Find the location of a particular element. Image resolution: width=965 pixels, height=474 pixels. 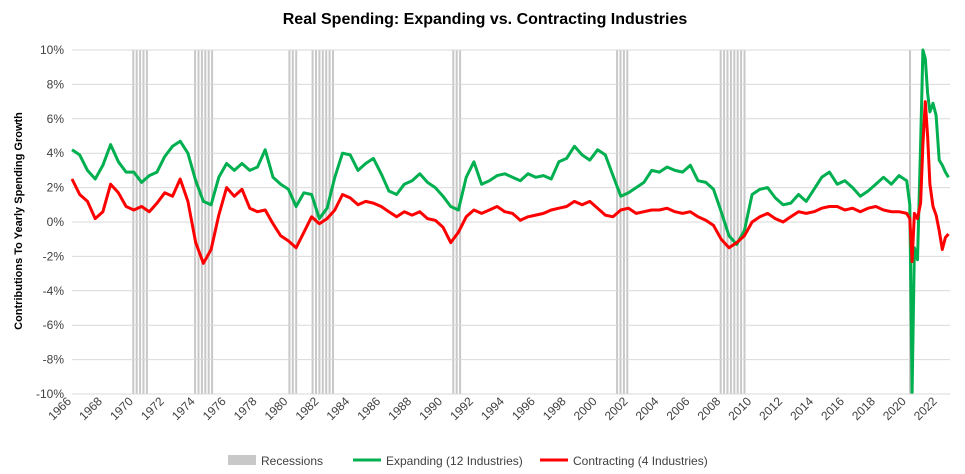

x-tick-label: 1970 is located at coordinates (121, 408).